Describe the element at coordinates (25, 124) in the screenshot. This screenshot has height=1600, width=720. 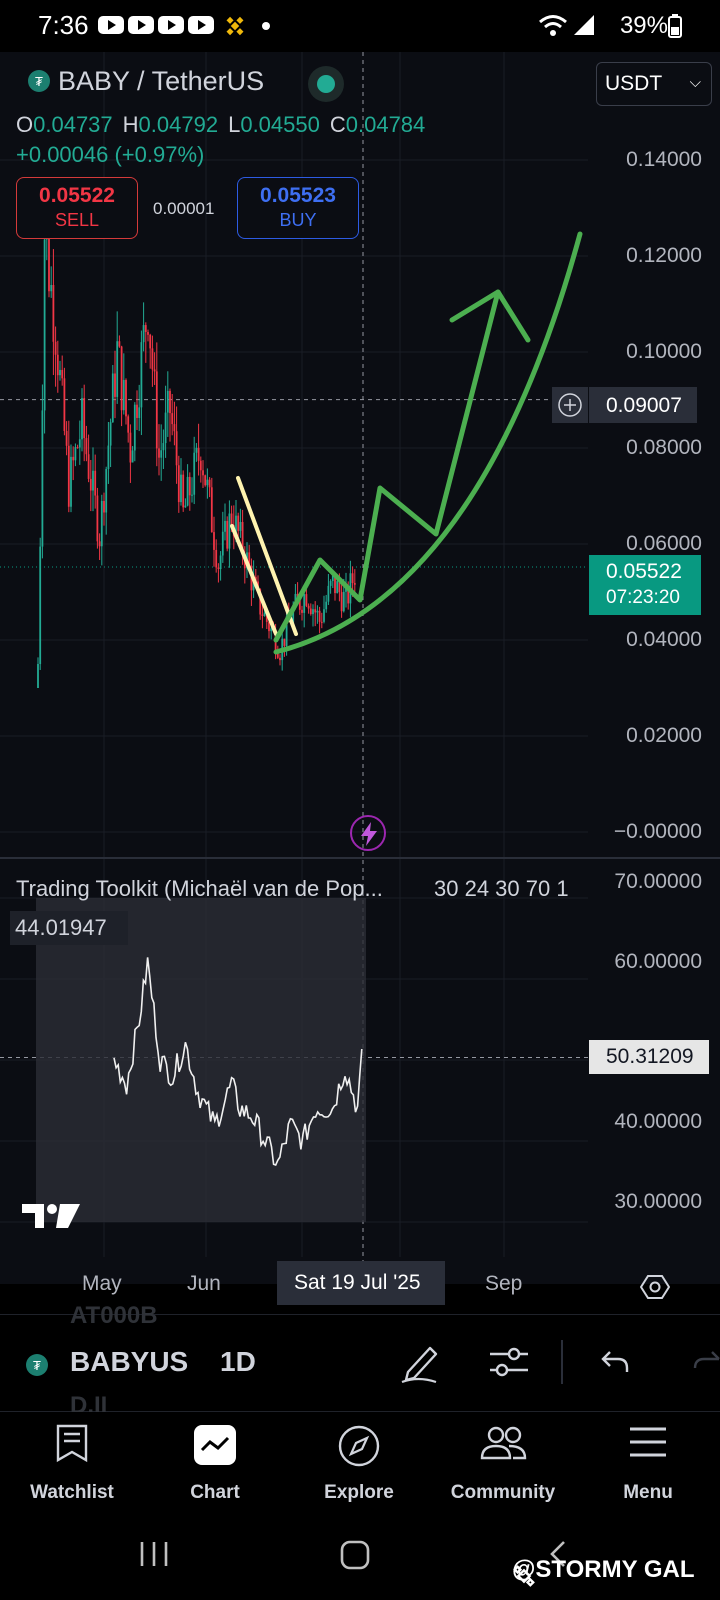
I see `open-label: O` at that location.